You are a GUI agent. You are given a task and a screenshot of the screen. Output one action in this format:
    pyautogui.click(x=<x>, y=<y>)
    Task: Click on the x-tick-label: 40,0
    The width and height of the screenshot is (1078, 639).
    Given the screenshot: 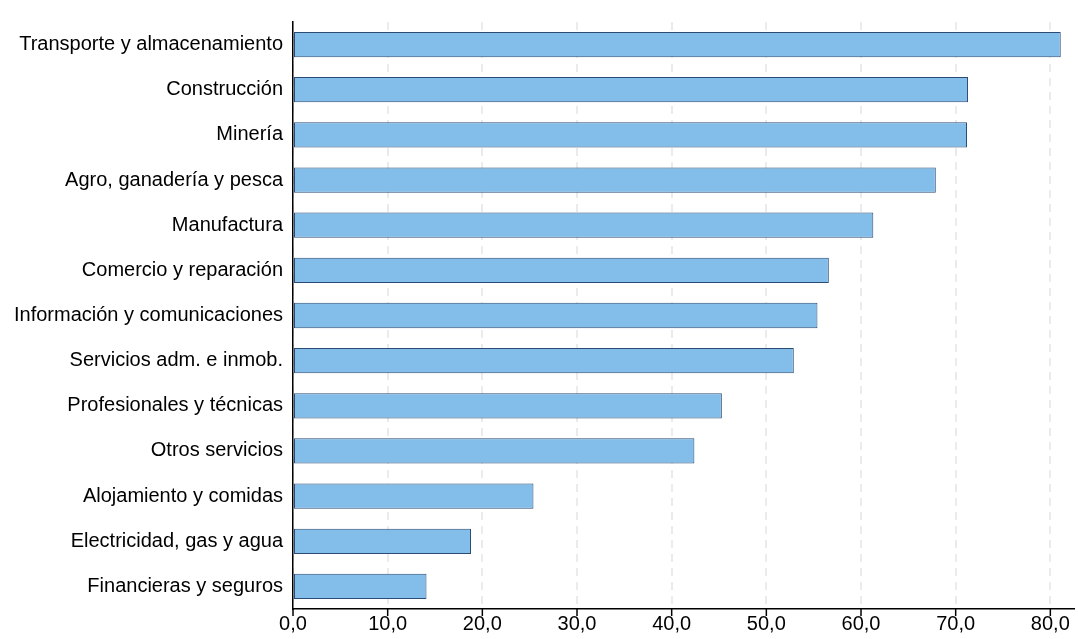 What is the action you would take?
    pyautogui.click(x=672, y=622)
    